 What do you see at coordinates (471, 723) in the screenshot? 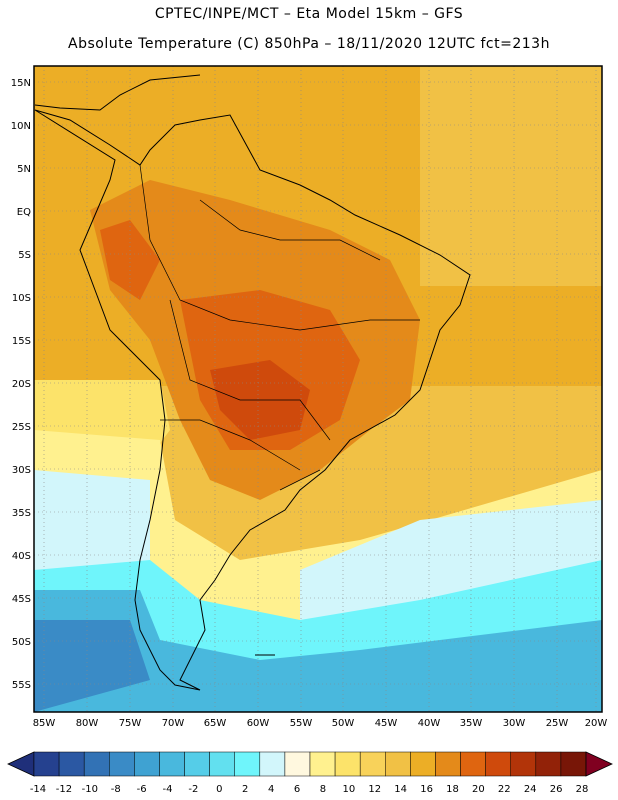
I see `lon-label: 35W` at bounding box center [471, 723].